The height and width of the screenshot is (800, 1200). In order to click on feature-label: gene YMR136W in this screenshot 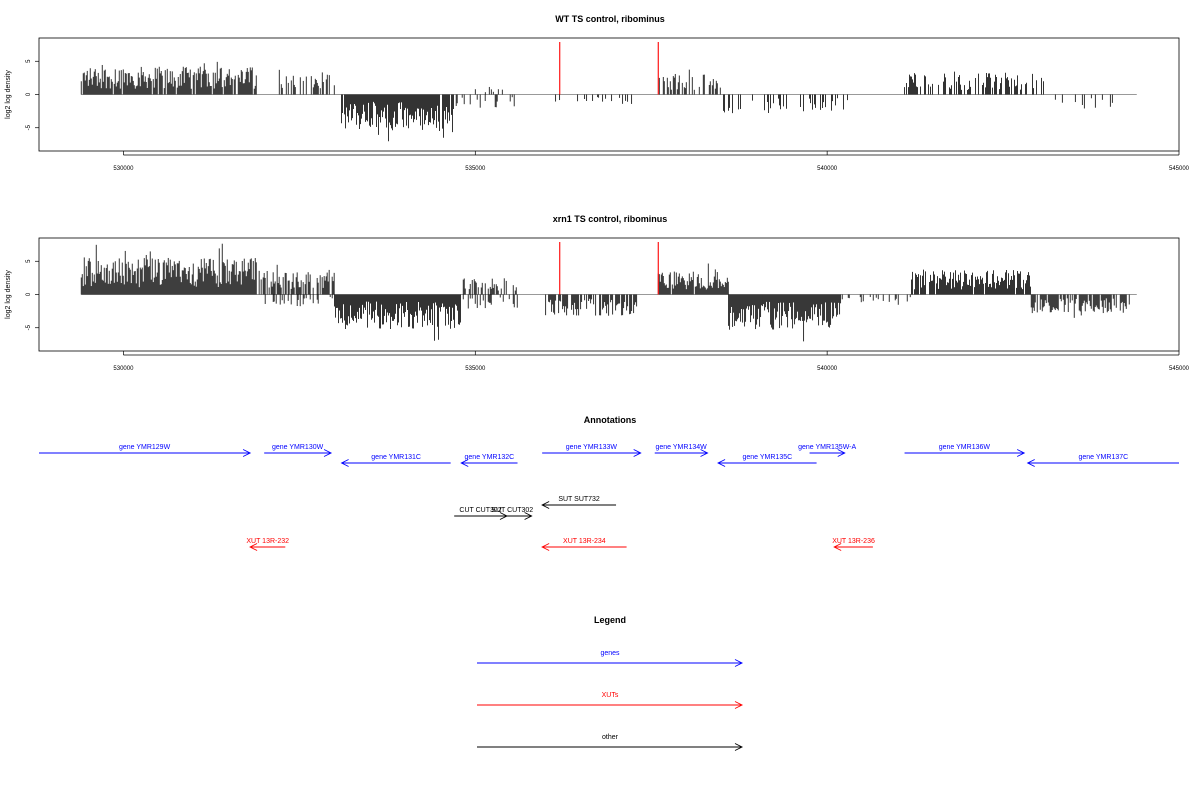, I will do `click(965, 447)`.